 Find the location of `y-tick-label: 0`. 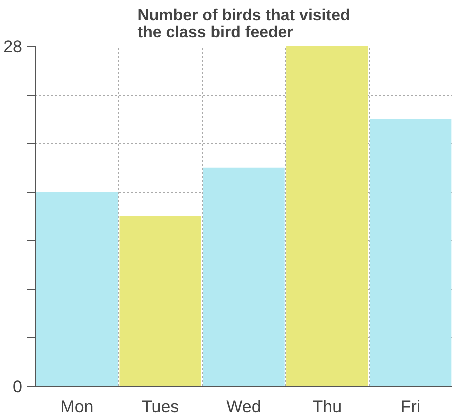

y-tick-label: 0 is located at coordinates (18, 387).